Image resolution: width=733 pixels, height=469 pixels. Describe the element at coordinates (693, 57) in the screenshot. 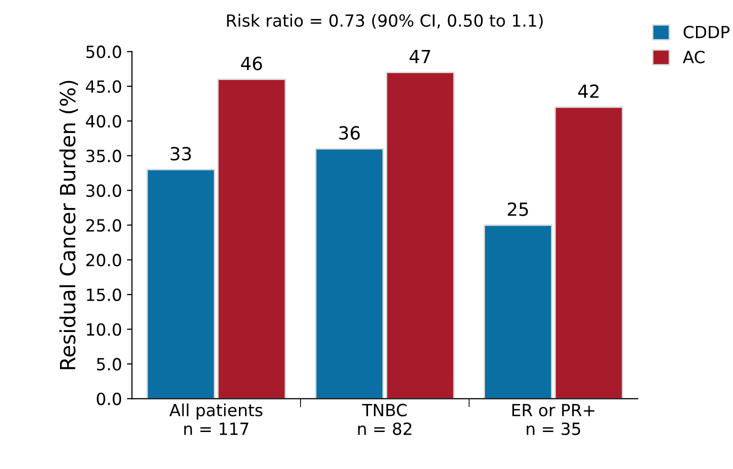

I see `legend-label: AC` at that location.